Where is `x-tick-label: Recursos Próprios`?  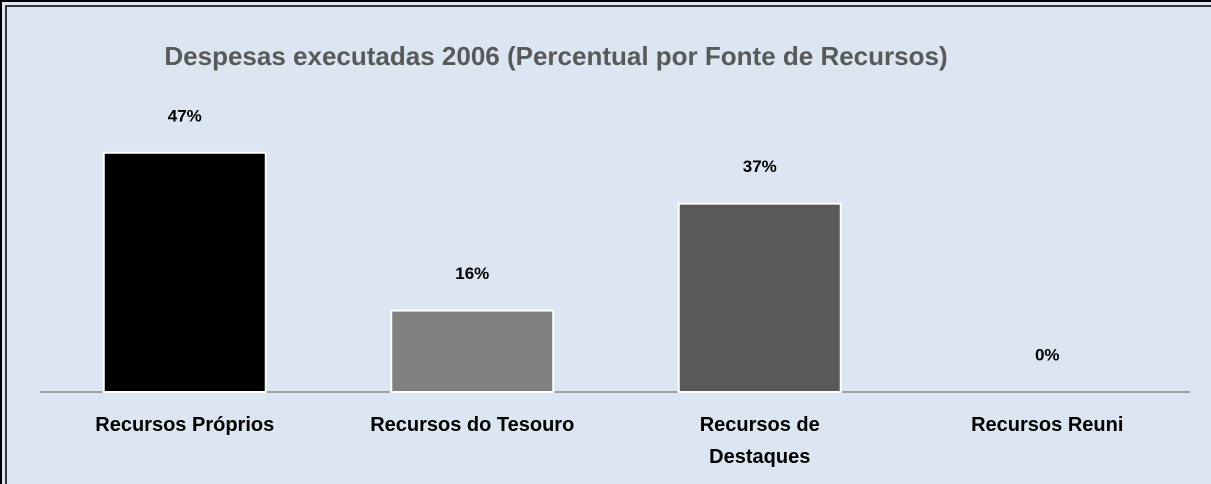
x-tick-label: Recursos Próprios is located at coordinates (184, 425).